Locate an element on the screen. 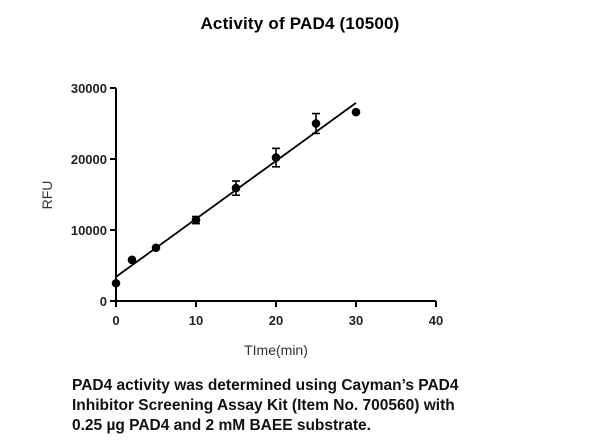 The height and width of the screenshot is (443, 600). x-tick-label: 20 is located at coordinates (276, 320).